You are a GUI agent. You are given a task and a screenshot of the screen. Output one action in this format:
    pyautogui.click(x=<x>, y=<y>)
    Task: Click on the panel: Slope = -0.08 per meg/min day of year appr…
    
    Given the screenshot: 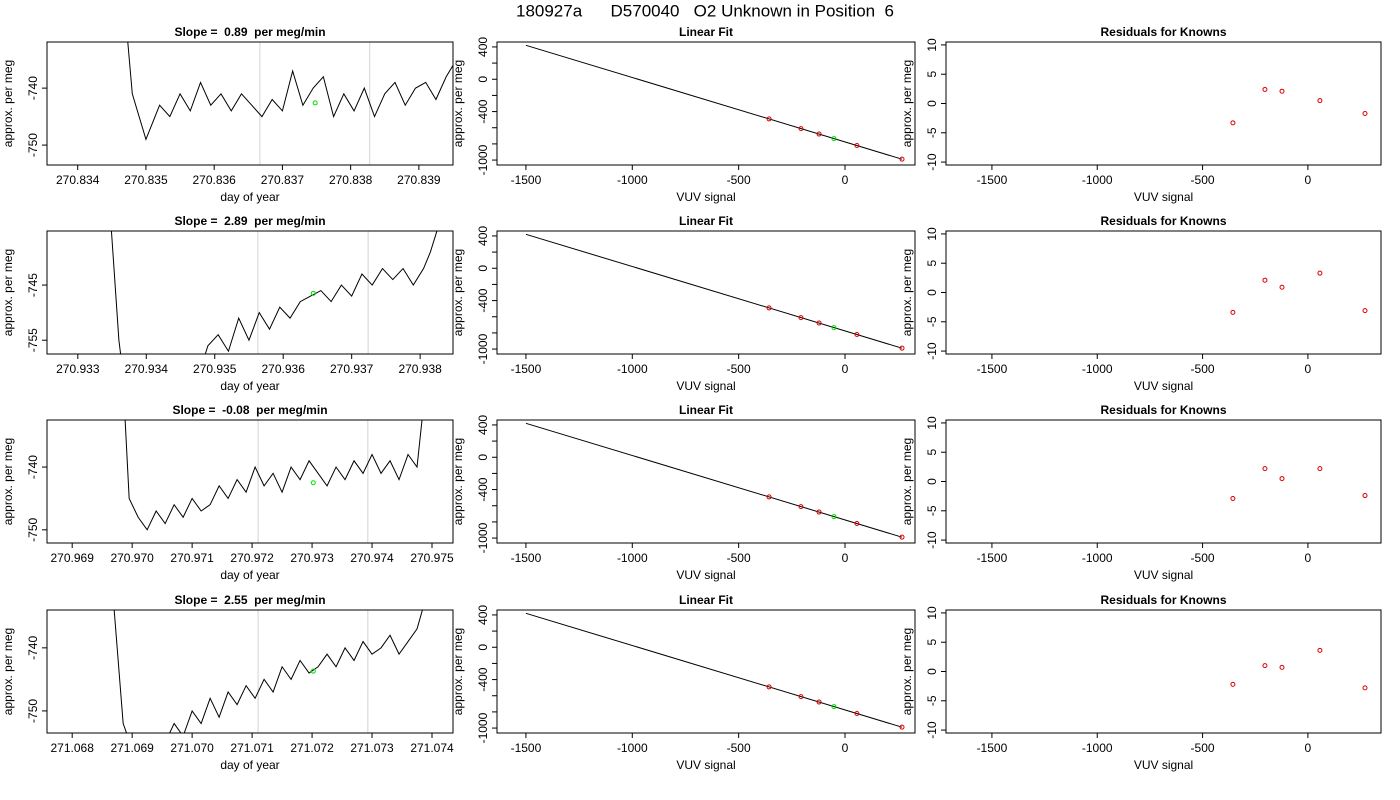 What is the action you would take?
    pyautogui.click(x=227, y=492)
    